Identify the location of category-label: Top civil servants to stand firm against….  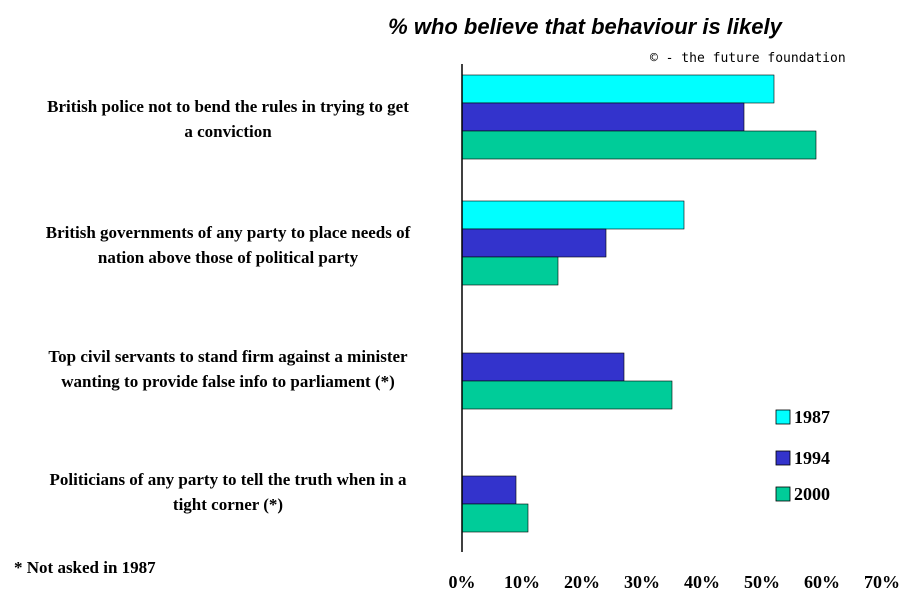
(228, 356).